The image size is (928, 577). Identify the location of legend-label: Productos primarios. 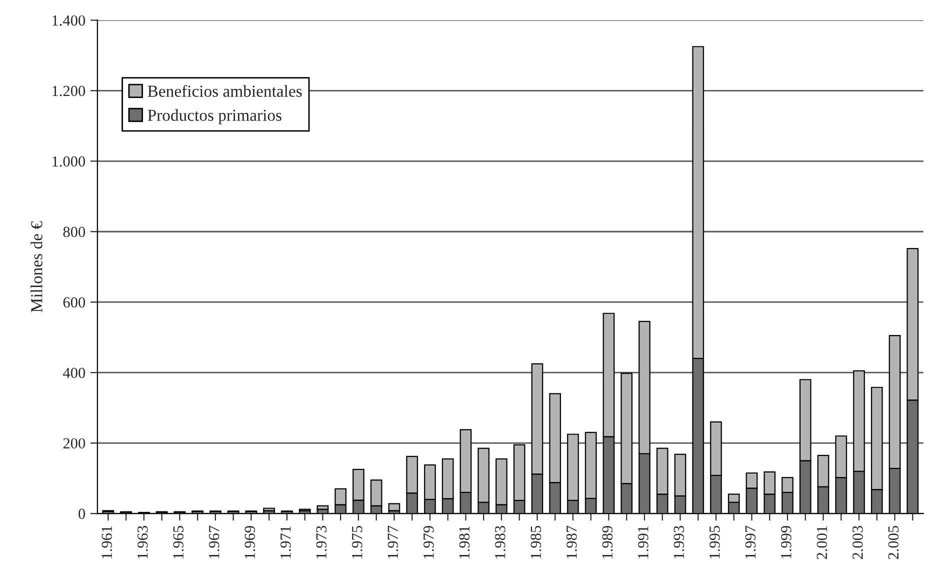
(215, 116).